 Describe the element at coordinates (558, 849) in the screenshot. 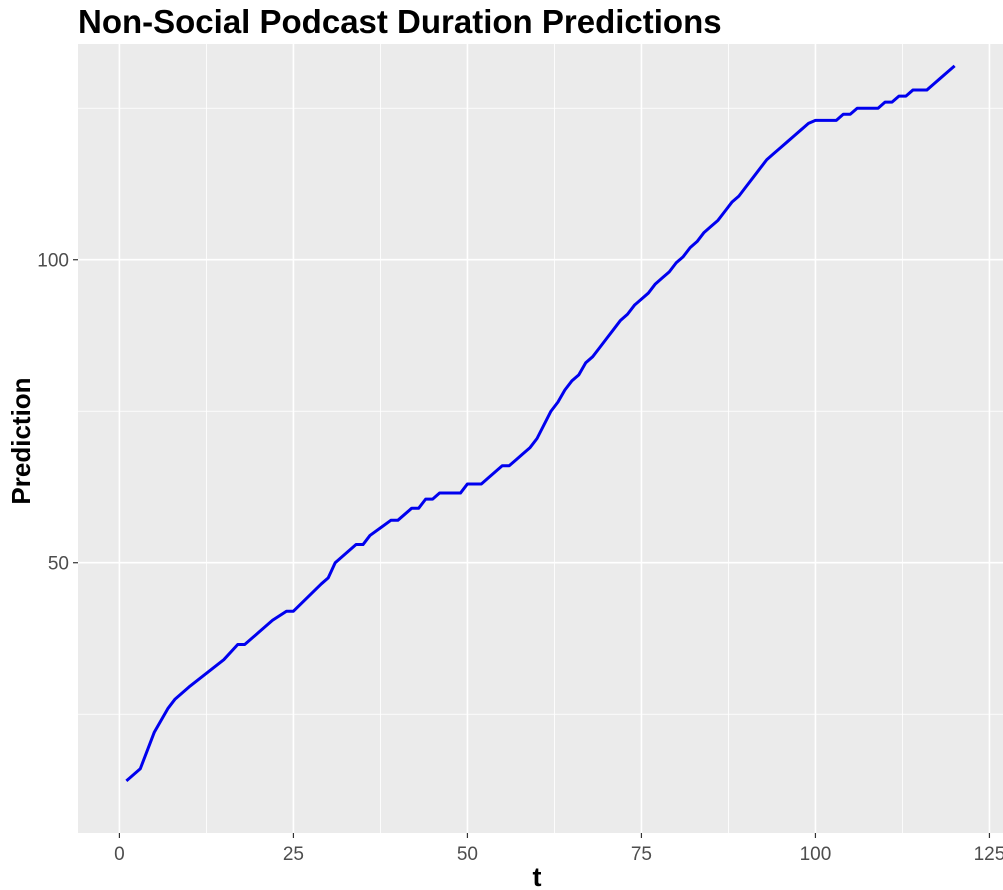

I see `x-axis: 0 25 50 75 100 125` at that location.